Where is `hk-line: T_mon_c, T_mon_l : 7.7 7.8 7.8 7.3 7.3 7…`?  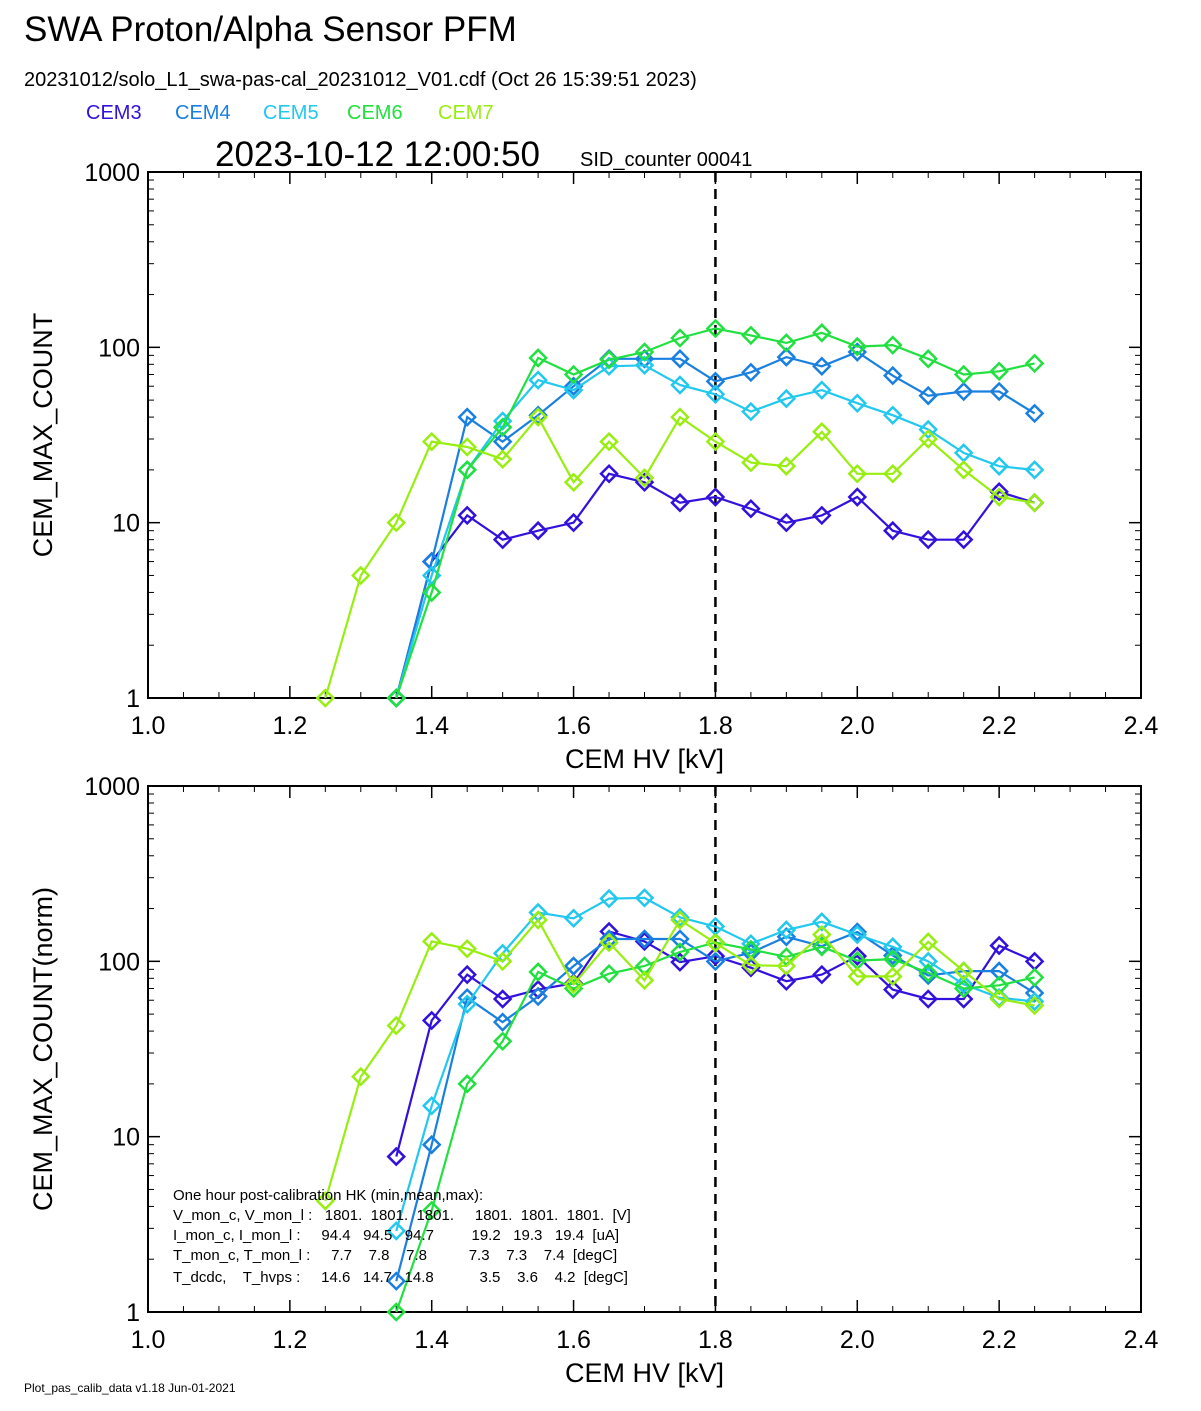
hk-line: T_mon_c, T_mon_l : 7.7 7.8 7.8 7.3 7.3 7… is located at coordinates (395, 1255).